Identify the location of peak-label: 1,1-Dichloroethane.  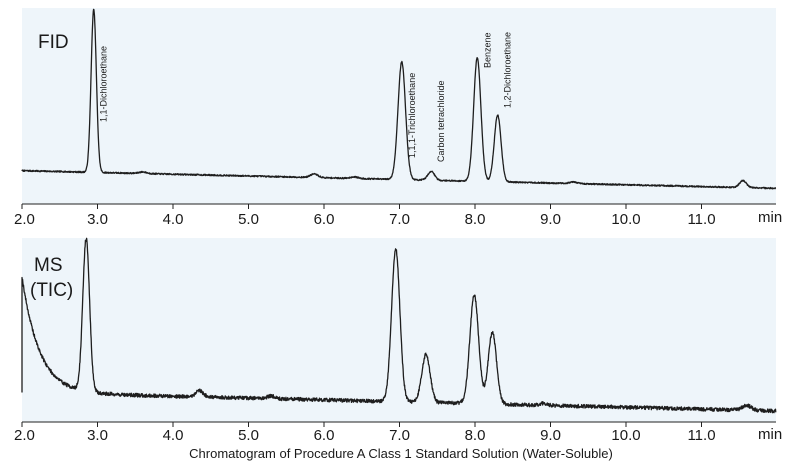
(104, 84).